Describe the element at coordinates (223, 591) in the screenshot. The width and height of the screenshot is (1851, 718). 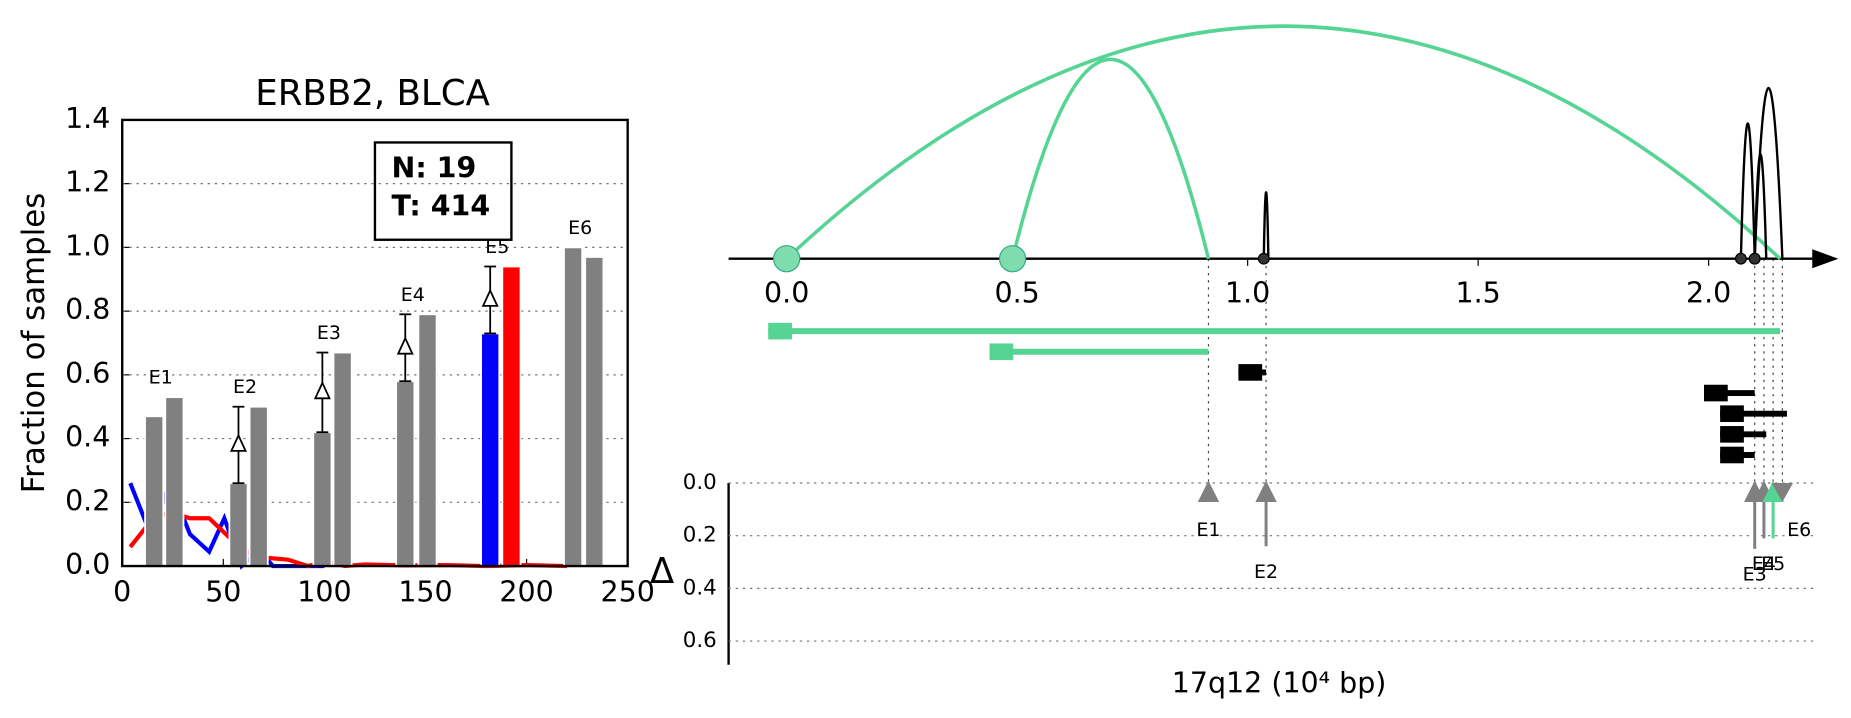
I see `x-tick-label: 50` at that location.